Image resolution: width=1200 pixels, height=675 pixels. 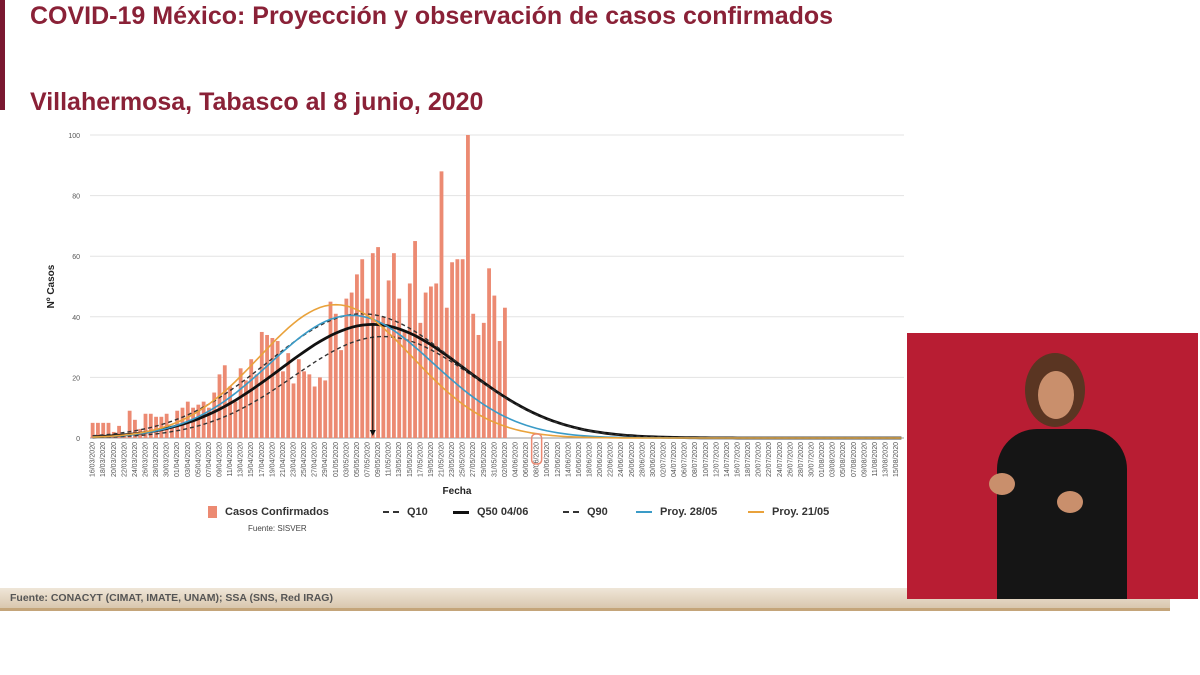 What do you see at coordinates (283, 459) in the screenshot?
I see `x-tick-label: 21/04/2020` at bounding box center [283, 459].